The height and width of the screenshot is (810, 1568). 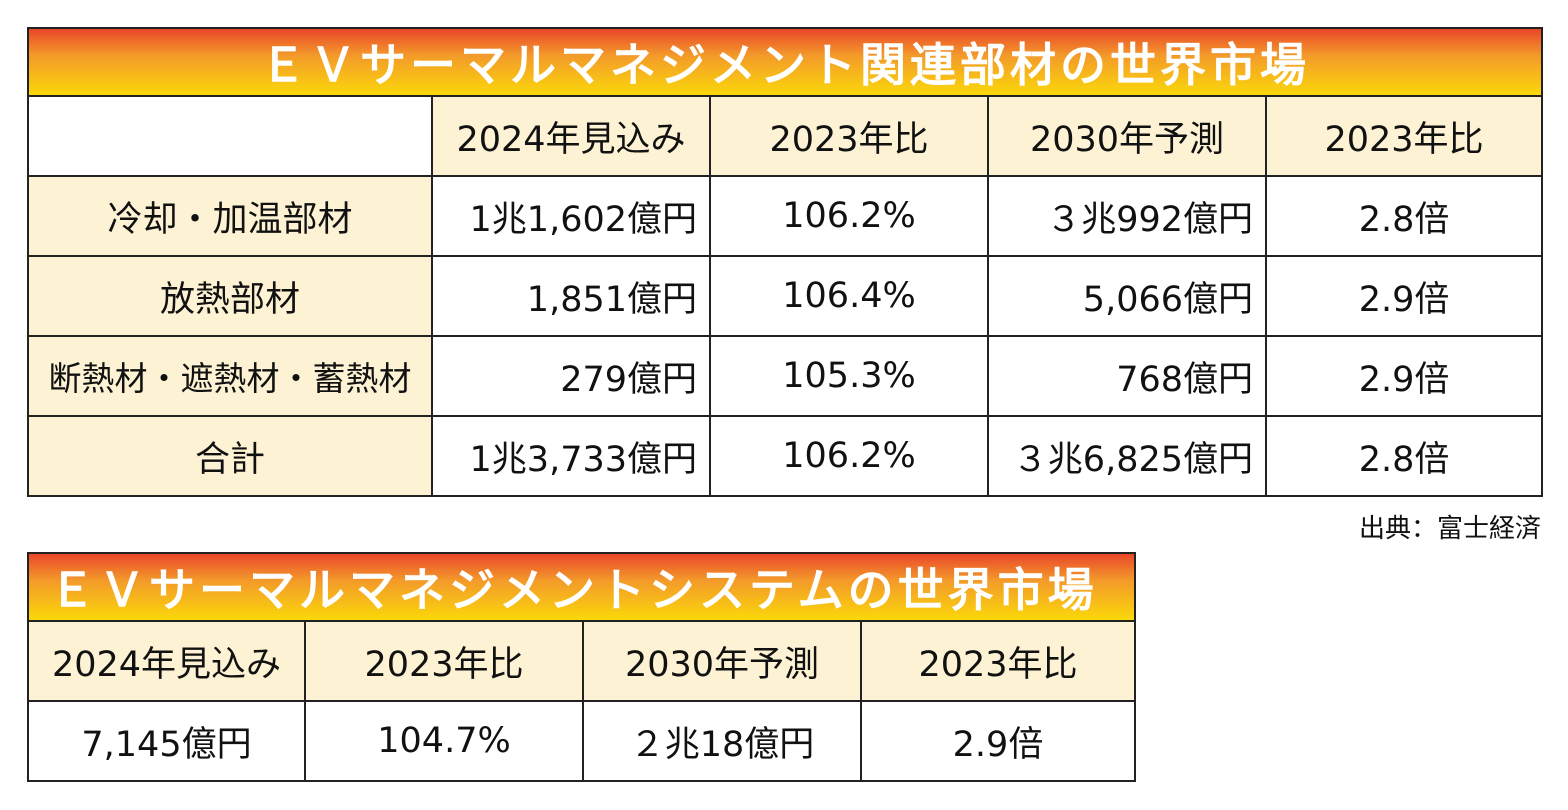 What do you see at coordinates (571, 376) in the screenshot?
I see `cell: 279億円` at bounding box center [571, 376].